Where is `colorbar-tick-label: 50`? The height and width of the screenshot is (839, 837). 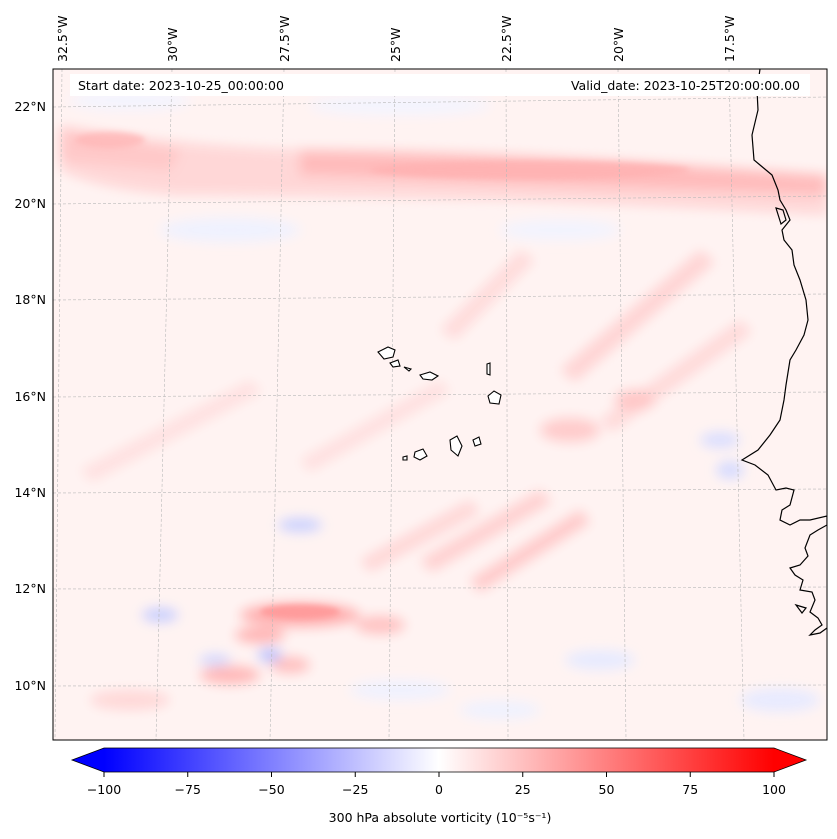
colorbar-tick-label: 50 is located at coordinates (607, 789).